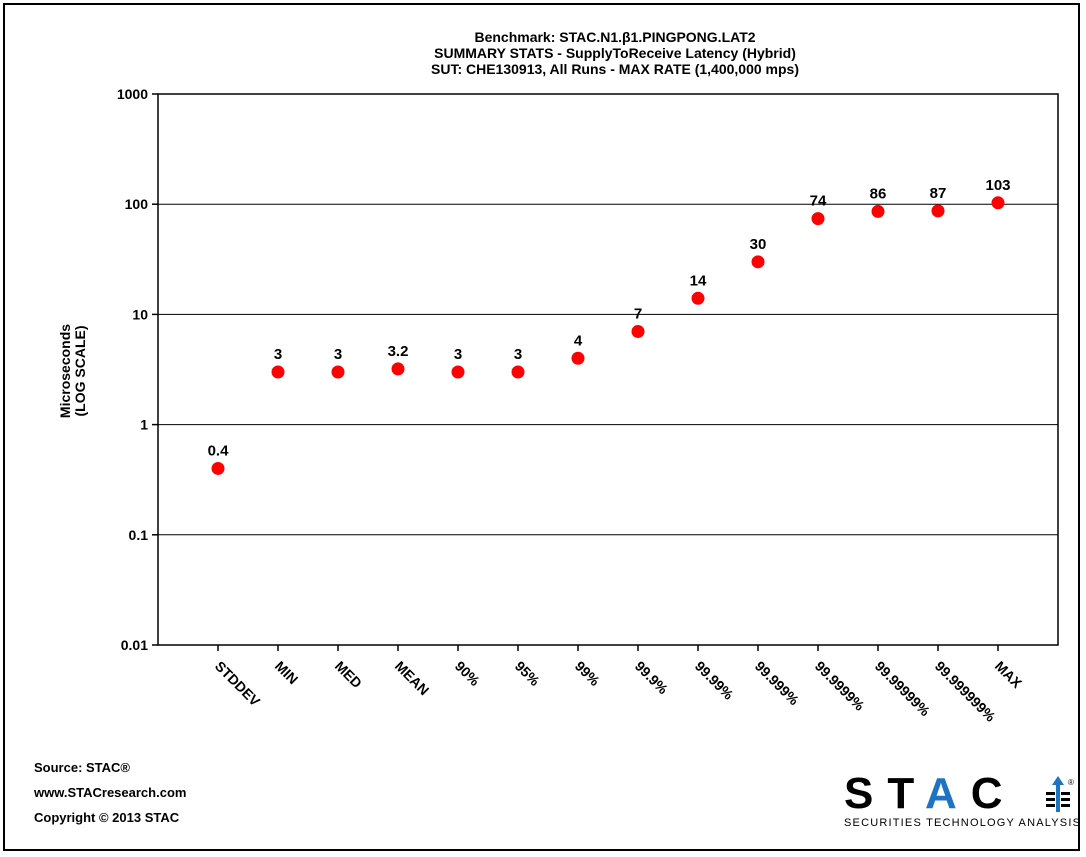  What do you see at coordinates (965, 691) in the screenshot?
I see `x-tick-label: 99.999999%` at bounding box center [965, 691].